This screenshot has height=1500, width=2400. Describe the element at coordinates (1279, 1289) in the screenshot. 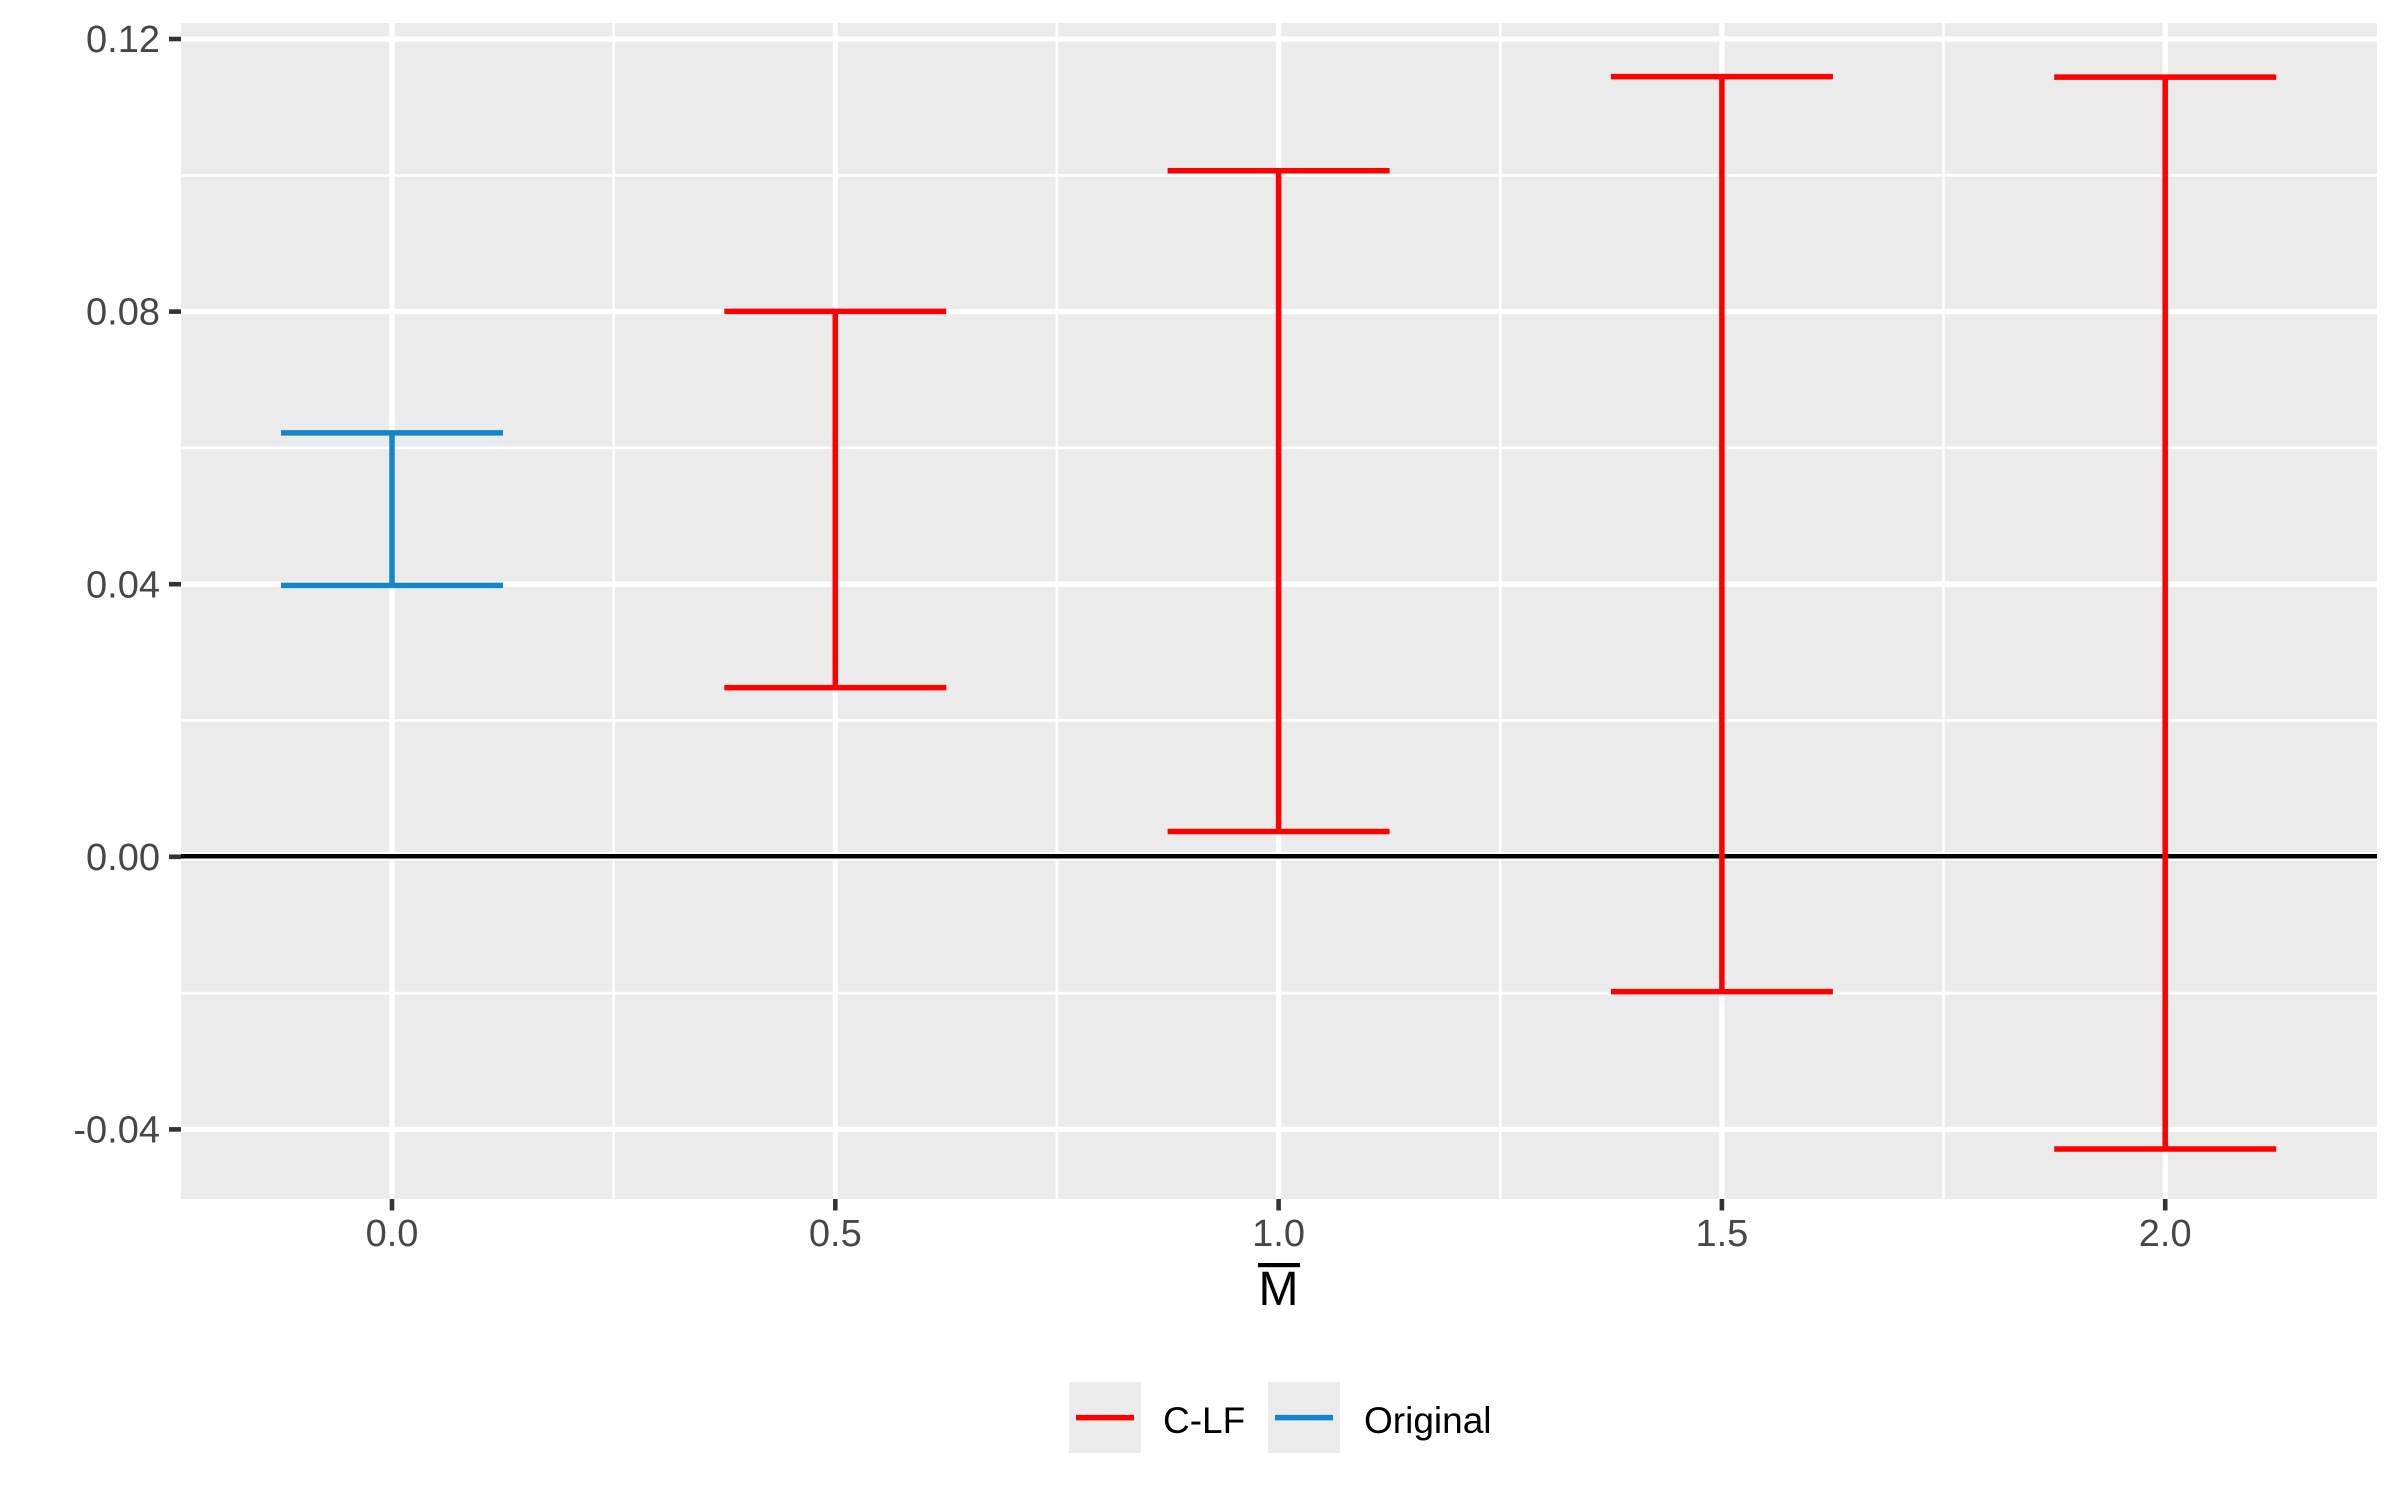

I see `svg-text: M` at that location.